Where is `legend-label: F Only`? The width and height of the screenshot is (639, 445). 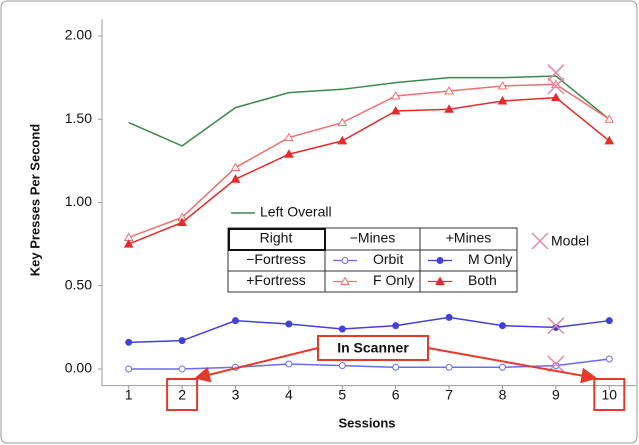
legend-label: F Only is located at coordinates (393, 280).